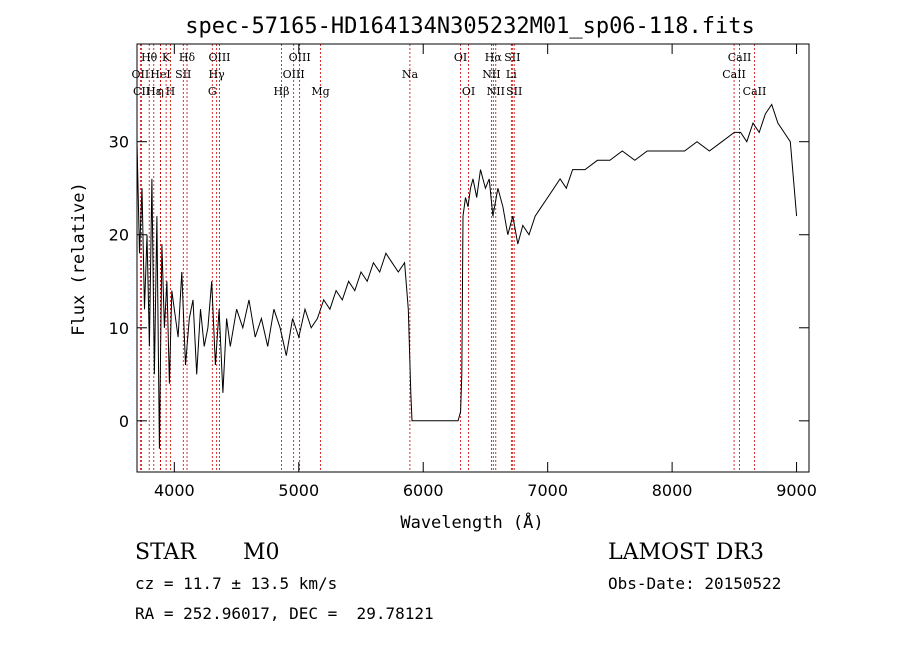 The image size is (900, 649). I want to click on y-tick-label: 30, so click(119, 142).